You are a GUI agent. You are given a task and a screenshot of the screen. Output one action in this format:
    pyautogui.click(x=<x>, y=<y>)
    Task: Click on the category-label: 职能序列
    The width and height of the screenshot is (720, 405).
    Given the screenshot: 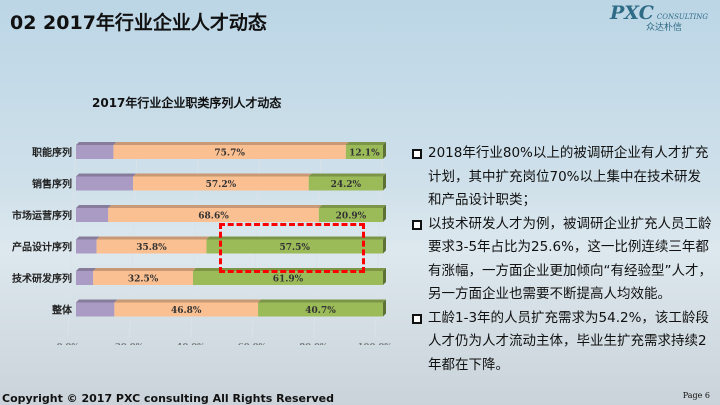 What is the action you would take?
    pyautogui.click(x=52, y=152)
    